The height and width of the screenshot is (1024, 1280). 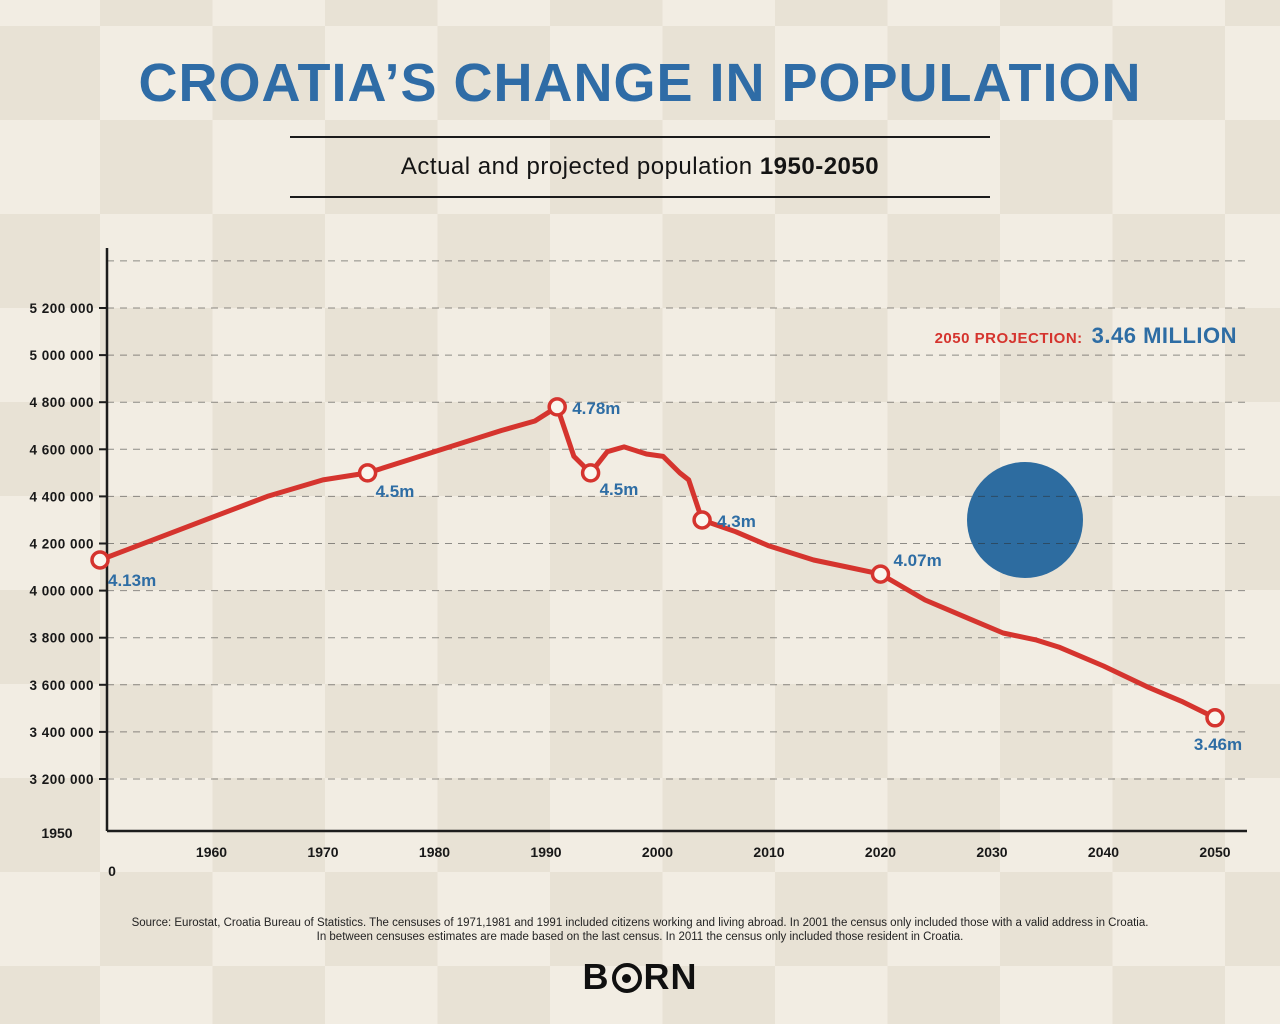 I want to click on birn-logo-letter-b: B, so click(x=596, y=976).